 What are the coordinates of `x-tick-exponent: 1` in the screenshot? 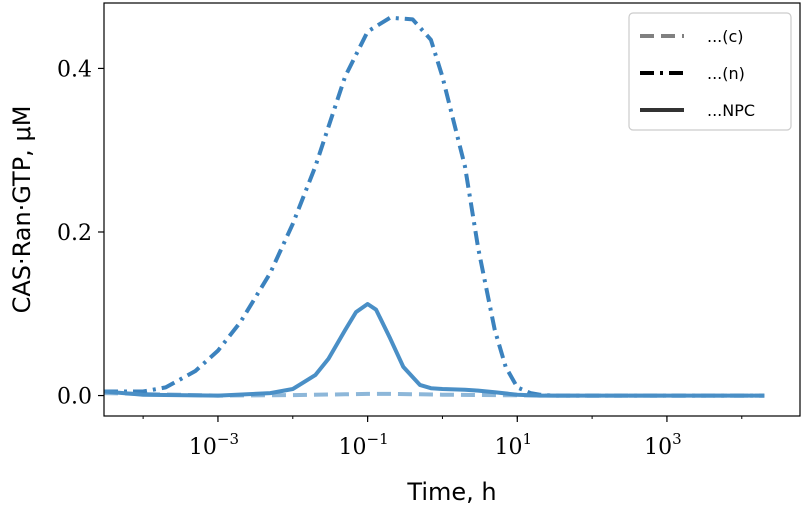 It's located at (528, 439).